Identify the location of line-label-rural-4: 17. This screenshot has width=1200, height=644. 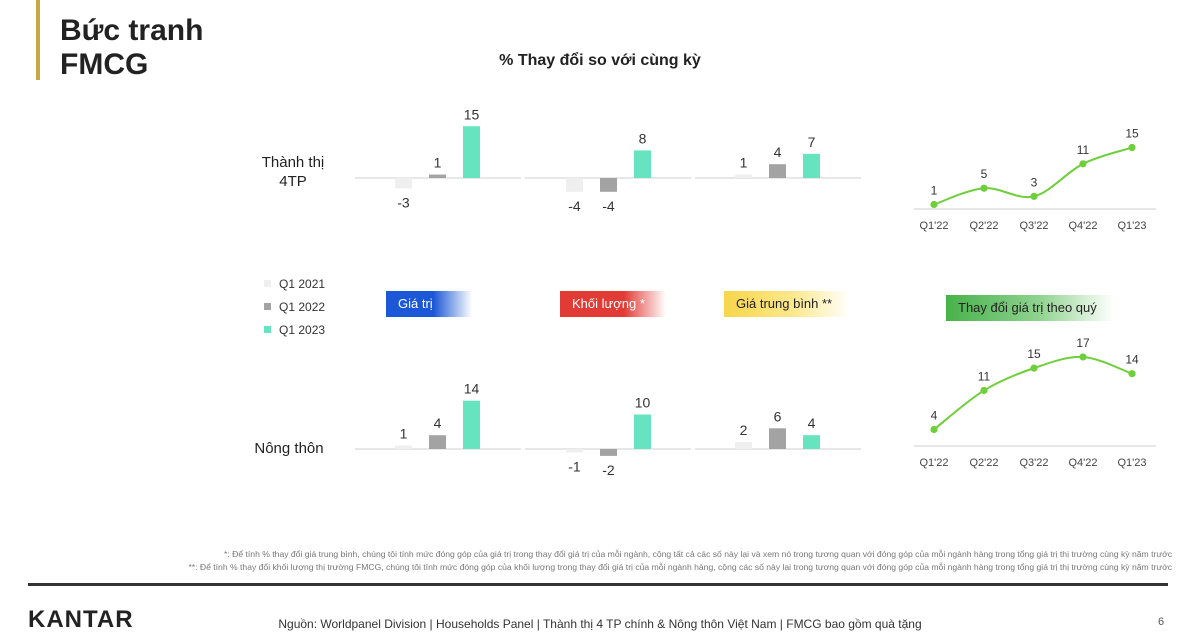
(1083, 343).